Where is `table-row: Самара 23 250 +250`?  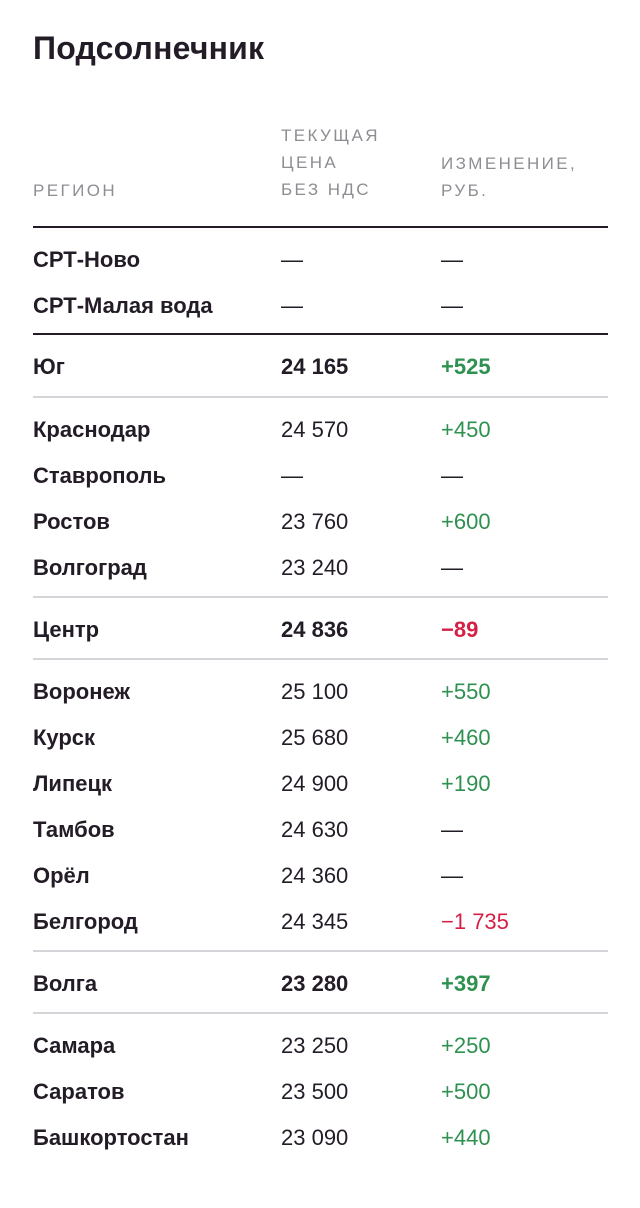 table-row: Самара 23 250 +250 is located at coordinates (320, 1046).